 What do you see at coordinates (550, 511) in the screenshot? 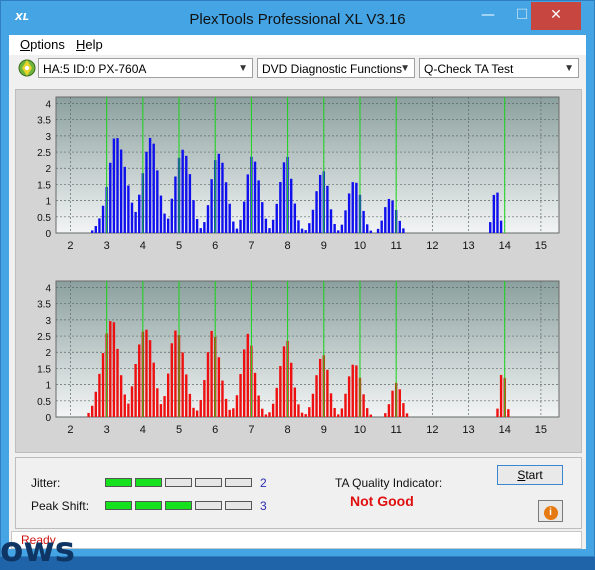
I see `info-button: i` at bounding box center [550, 511].